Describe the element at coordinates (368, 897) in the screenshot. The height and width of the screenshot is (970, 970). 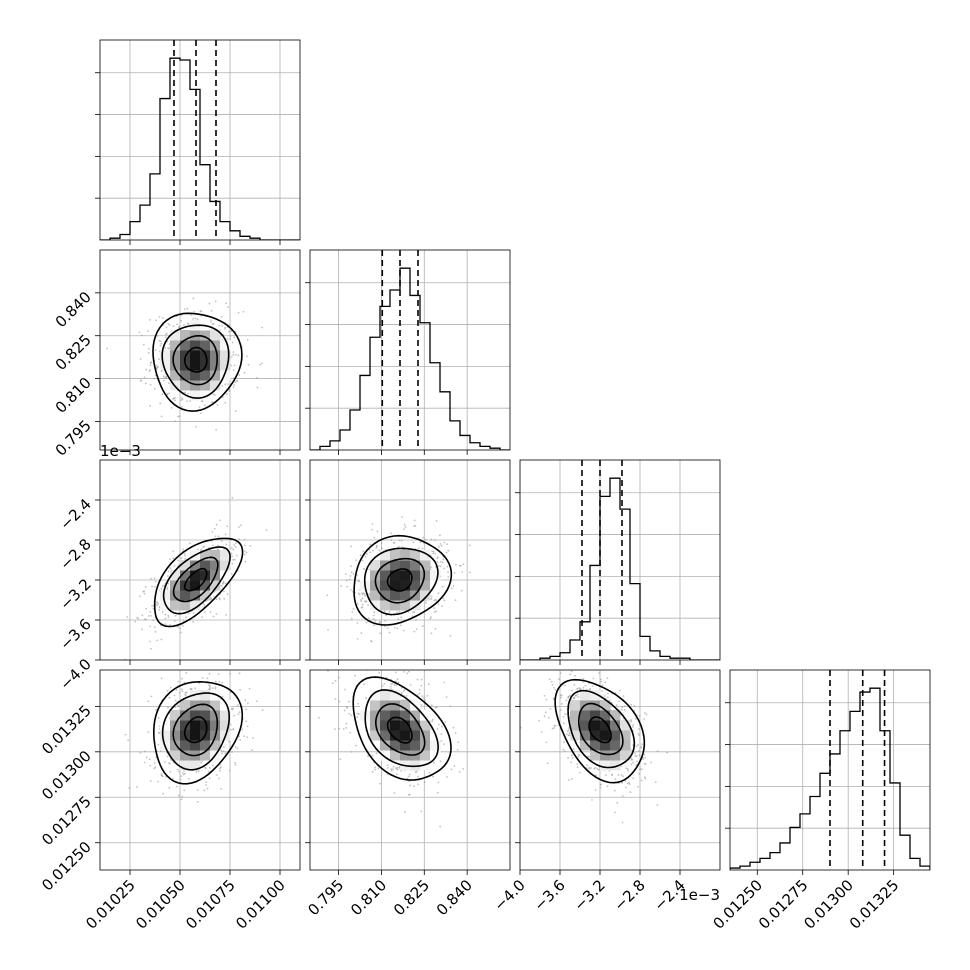
I see `x-tick-label-1: 0.810` at that location.